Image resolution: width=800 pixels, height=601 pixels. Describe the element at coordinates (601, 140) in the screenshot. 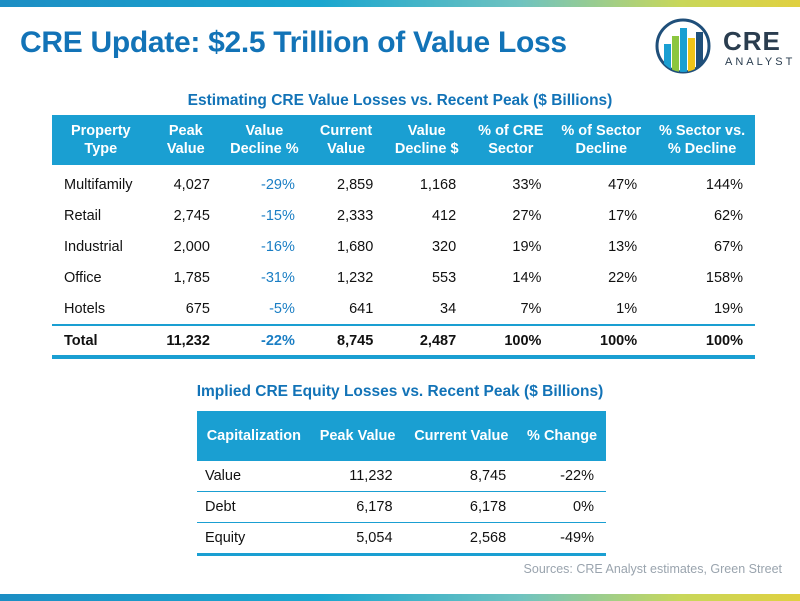

I see `column-header: % of Sector Decline` at that location.